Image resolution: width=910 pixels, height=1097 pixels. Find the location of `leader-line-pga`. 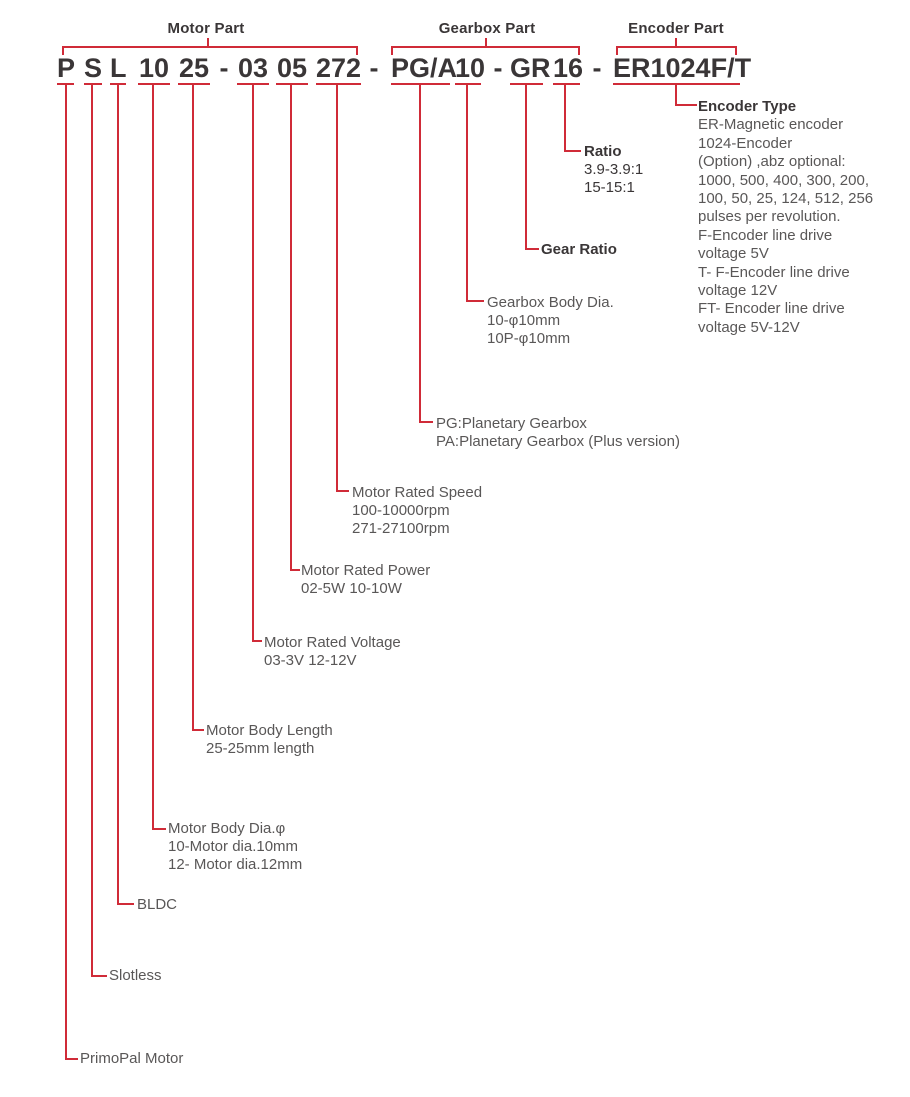

leader-line-pga is located at coordinates (420, 254).